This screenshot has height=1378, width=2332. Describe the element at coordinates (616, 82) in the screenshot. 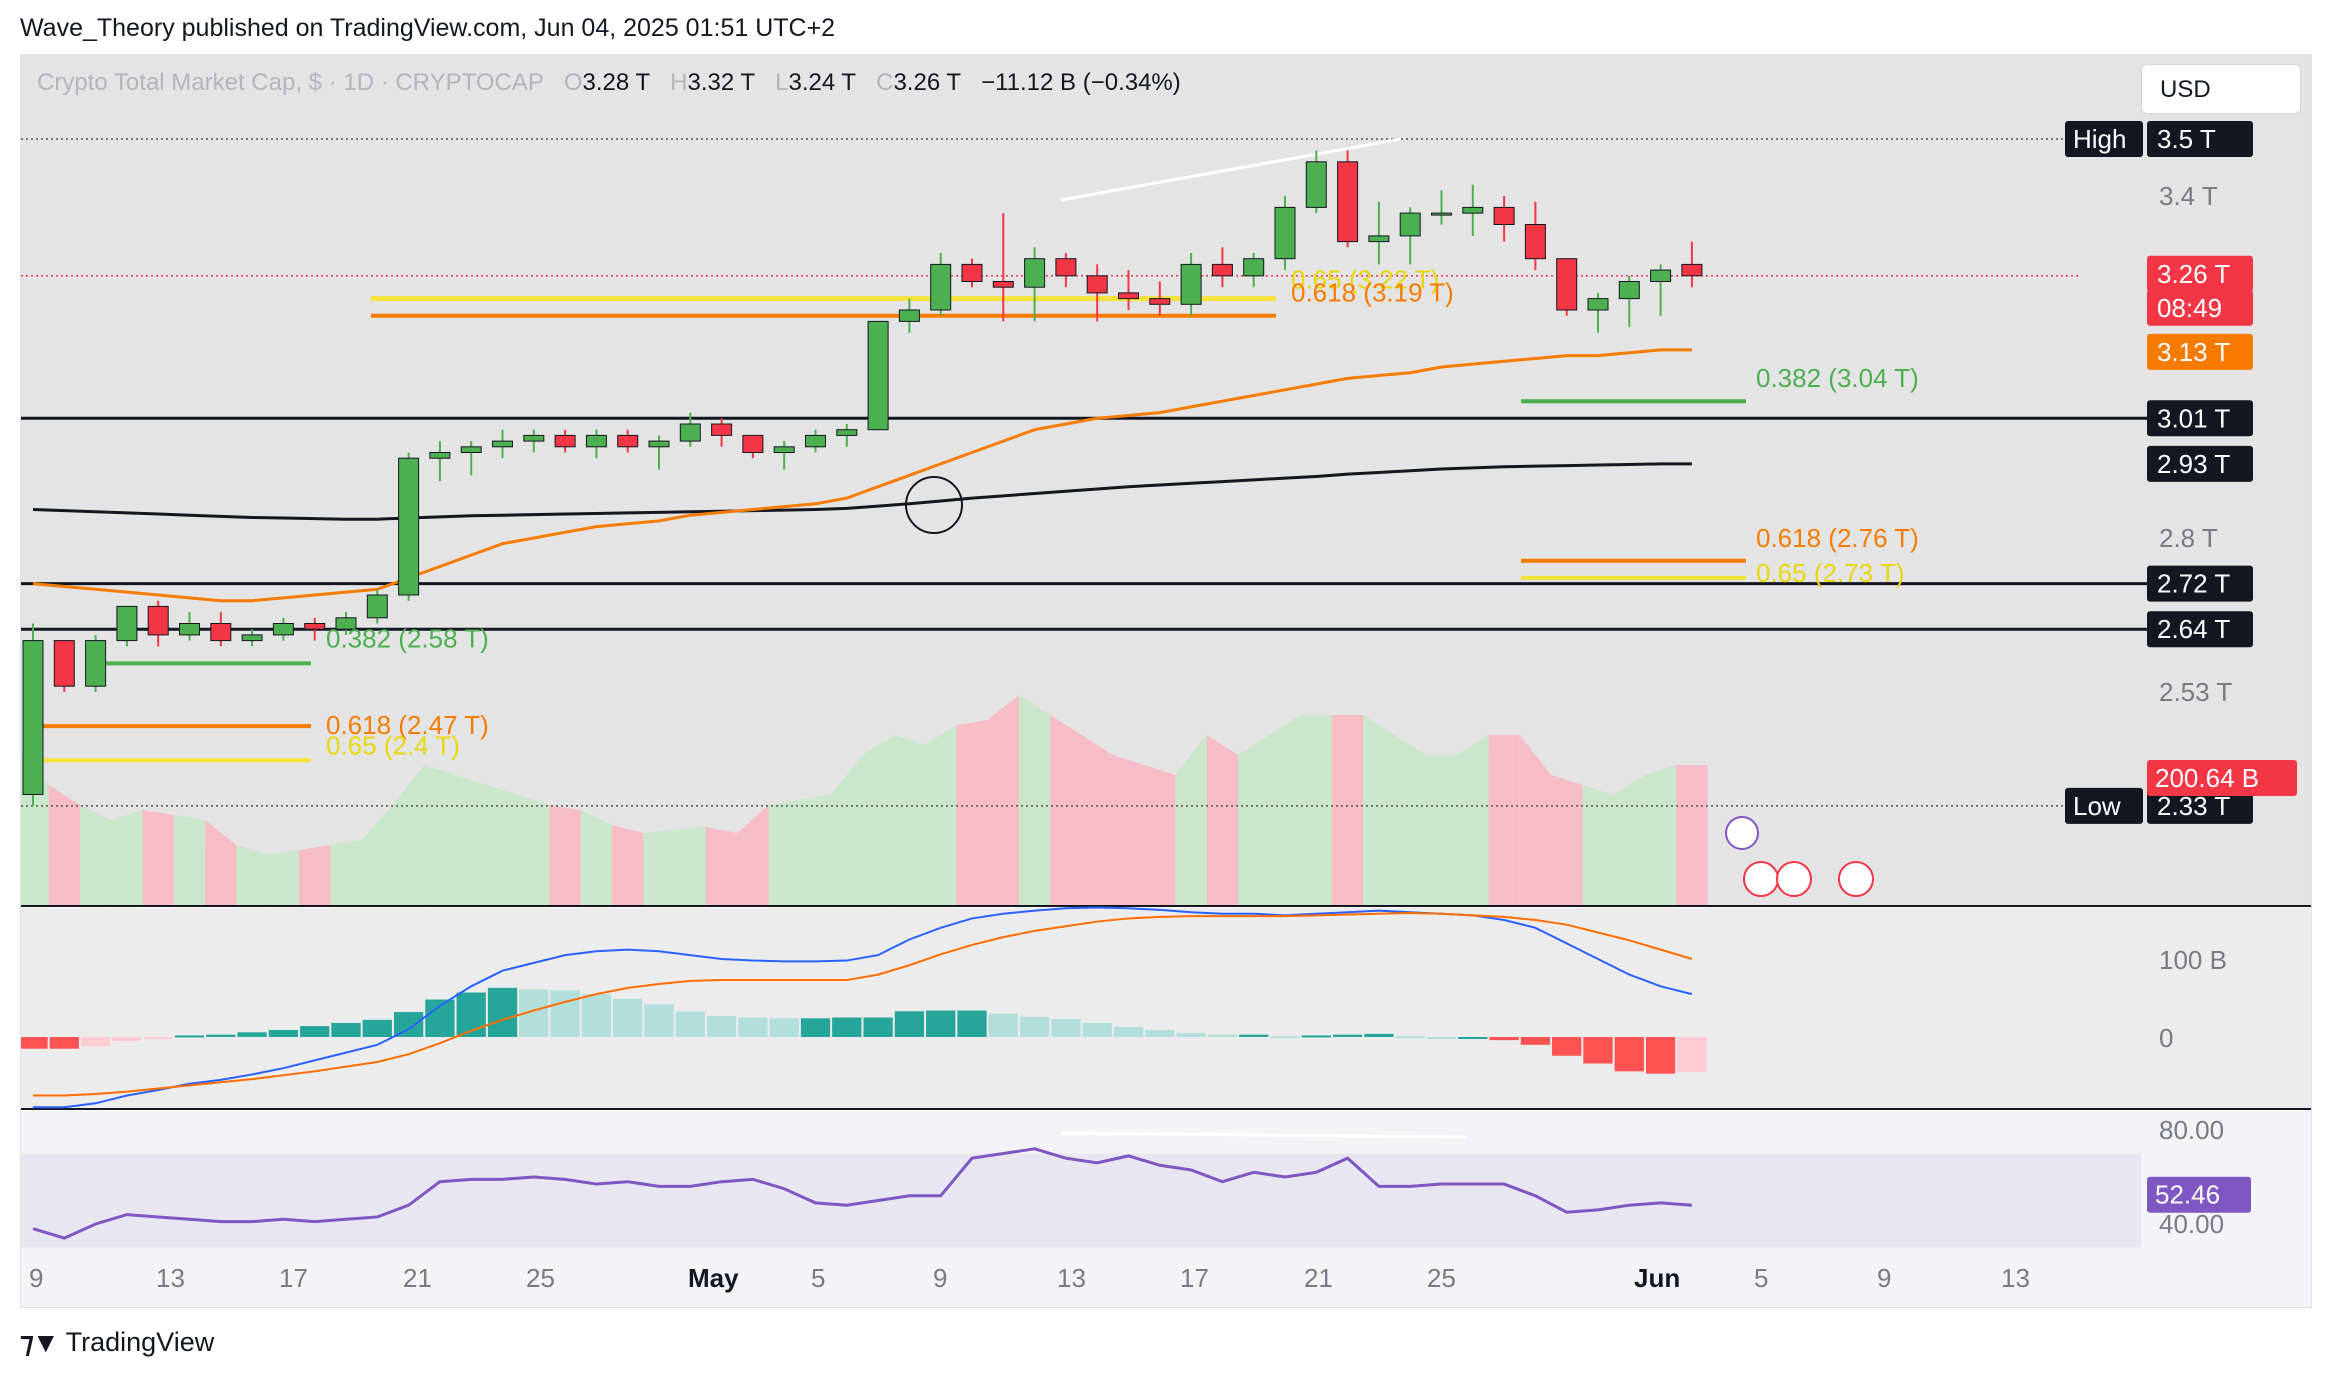

I see `open-value: 3.28 T` at that location.